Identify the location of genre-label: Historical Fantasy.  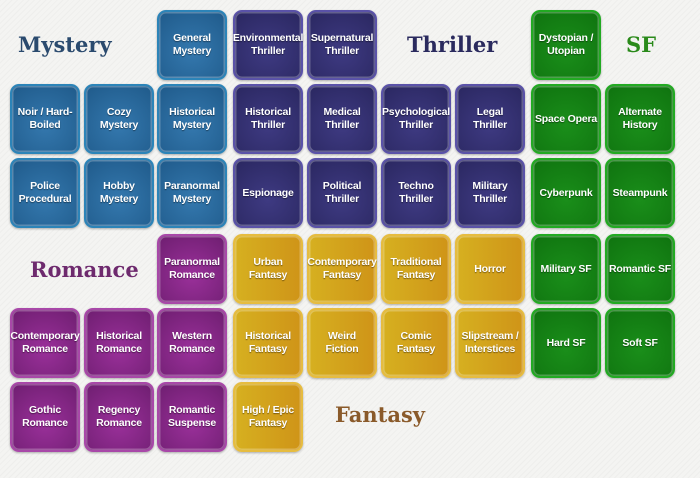
(268, 342).